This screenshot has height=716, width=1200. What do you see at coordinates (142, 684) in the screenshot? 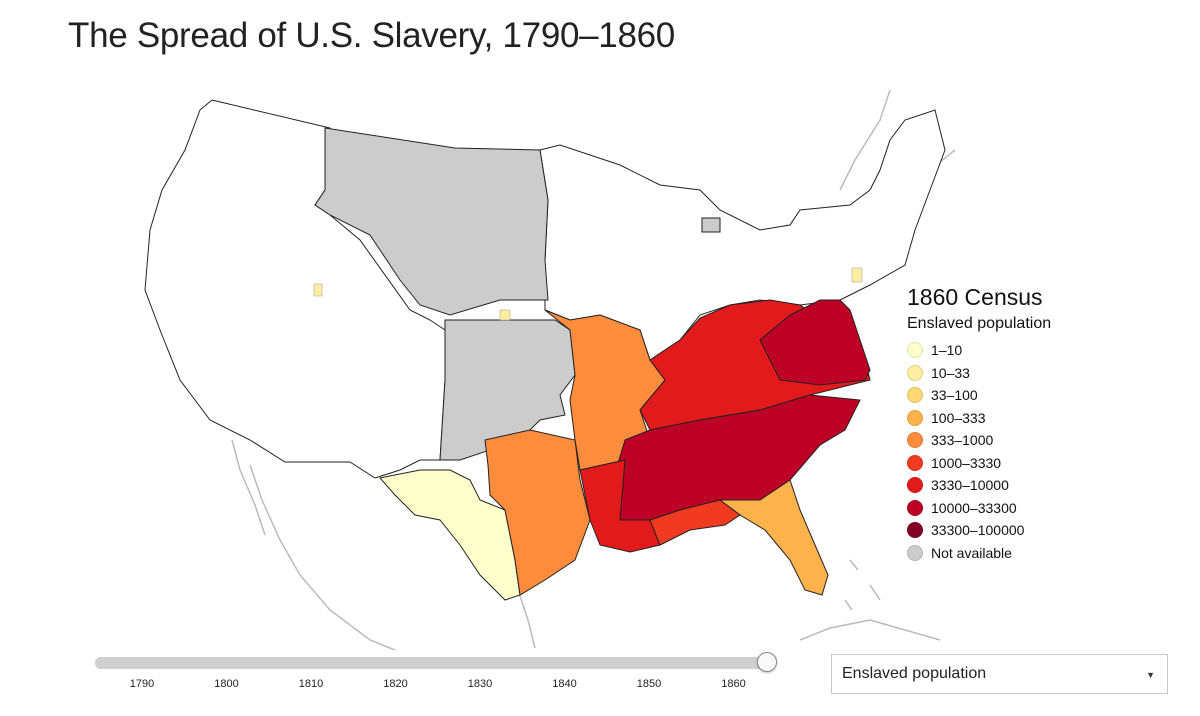
I see `year-tick: 1790` at bounding box center [142, 684].